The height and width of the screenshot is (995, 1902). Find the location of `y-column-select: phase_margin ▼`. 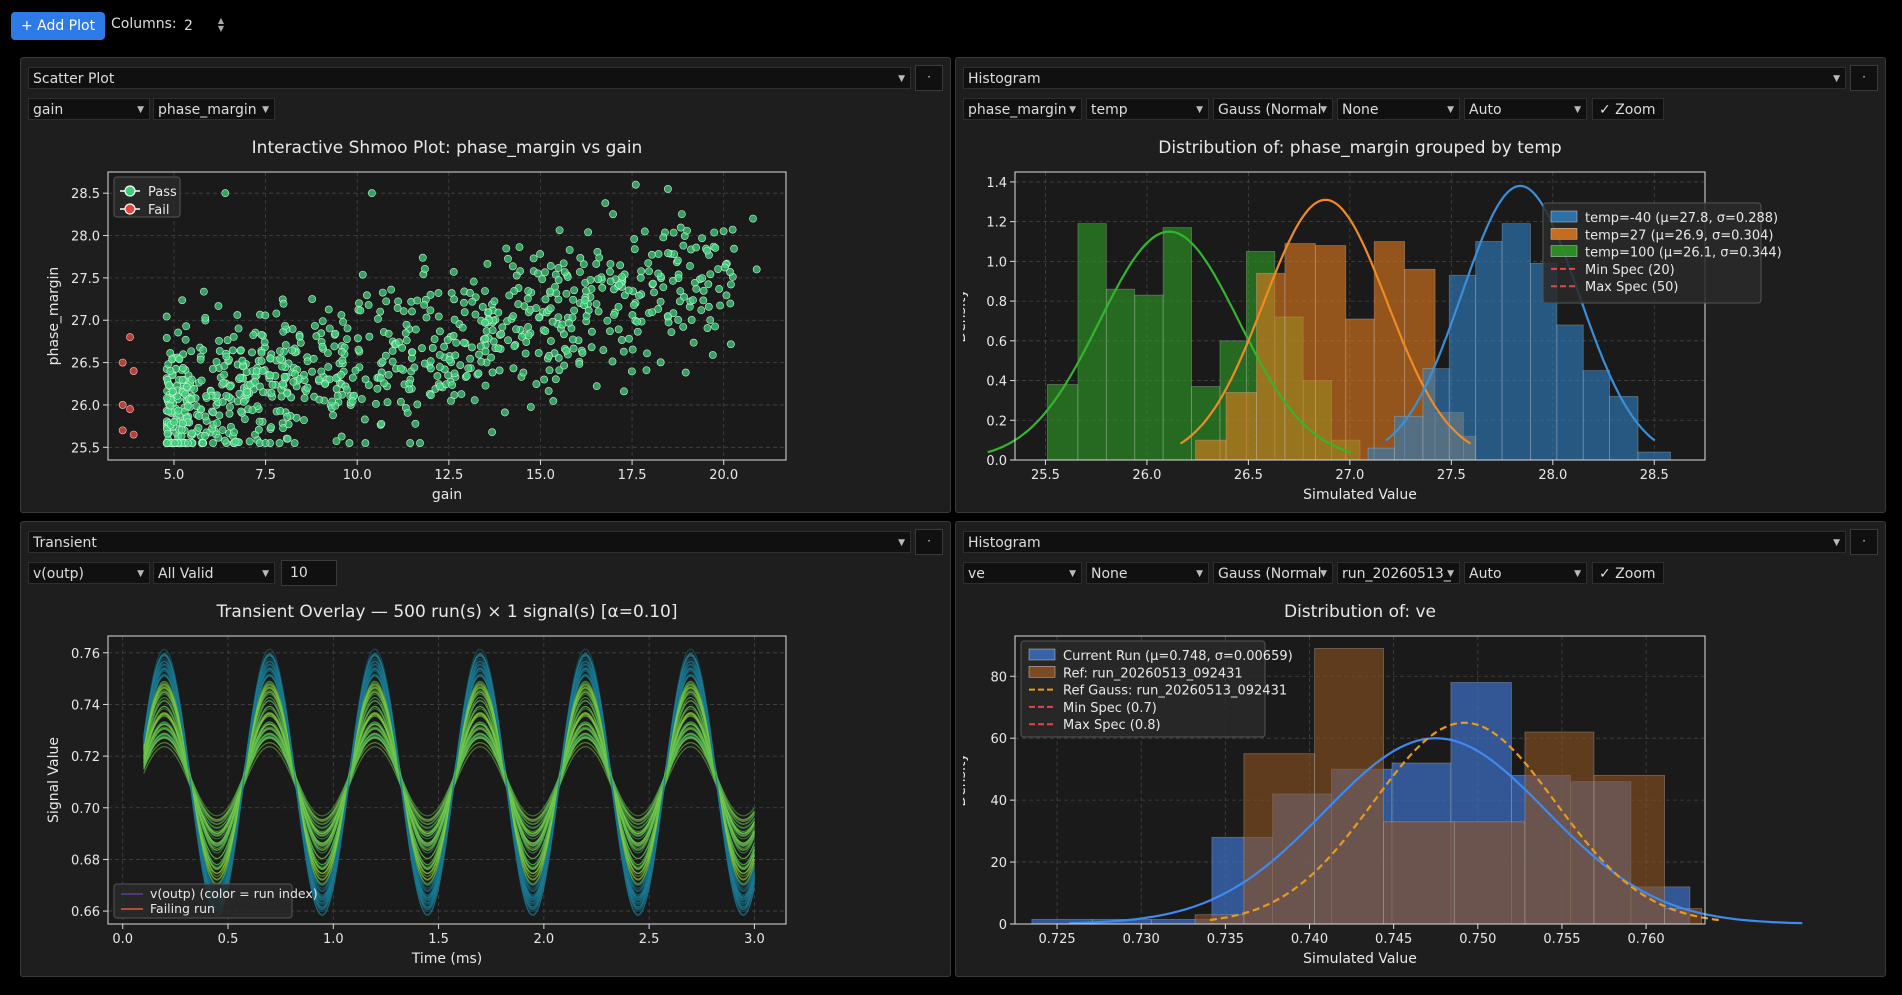

y-column-select: phase_margin ▼ is located at coordinates (214, 109).